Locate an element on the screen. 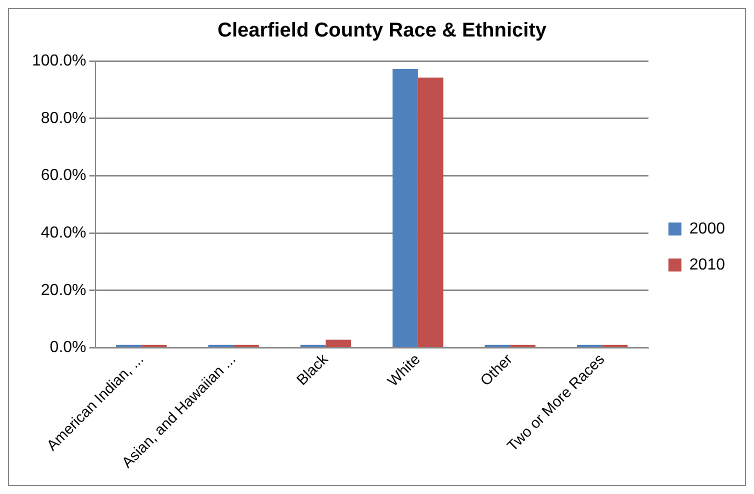  y-tick-label: 60.0% is located at coordinates (63, 175).